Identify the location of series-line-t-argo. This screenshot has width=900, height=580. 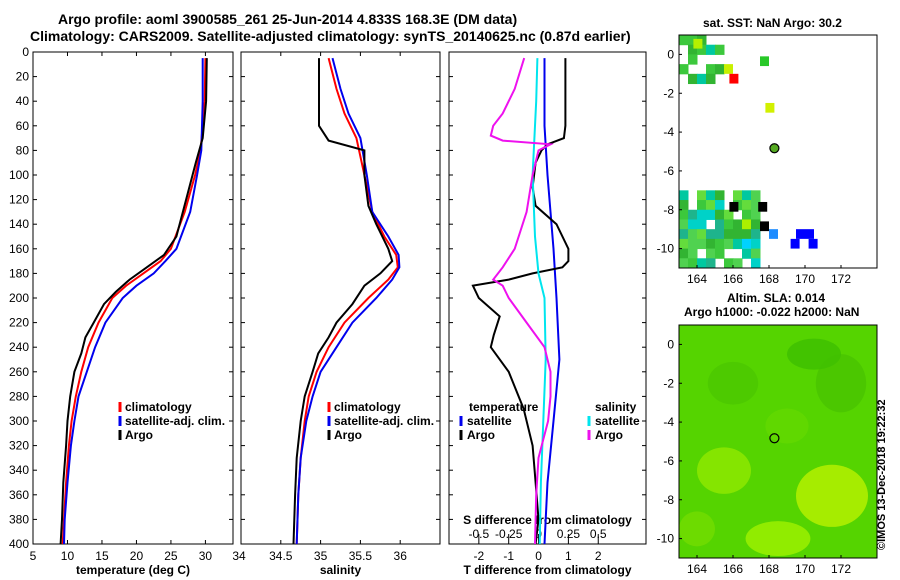
(520, 301).